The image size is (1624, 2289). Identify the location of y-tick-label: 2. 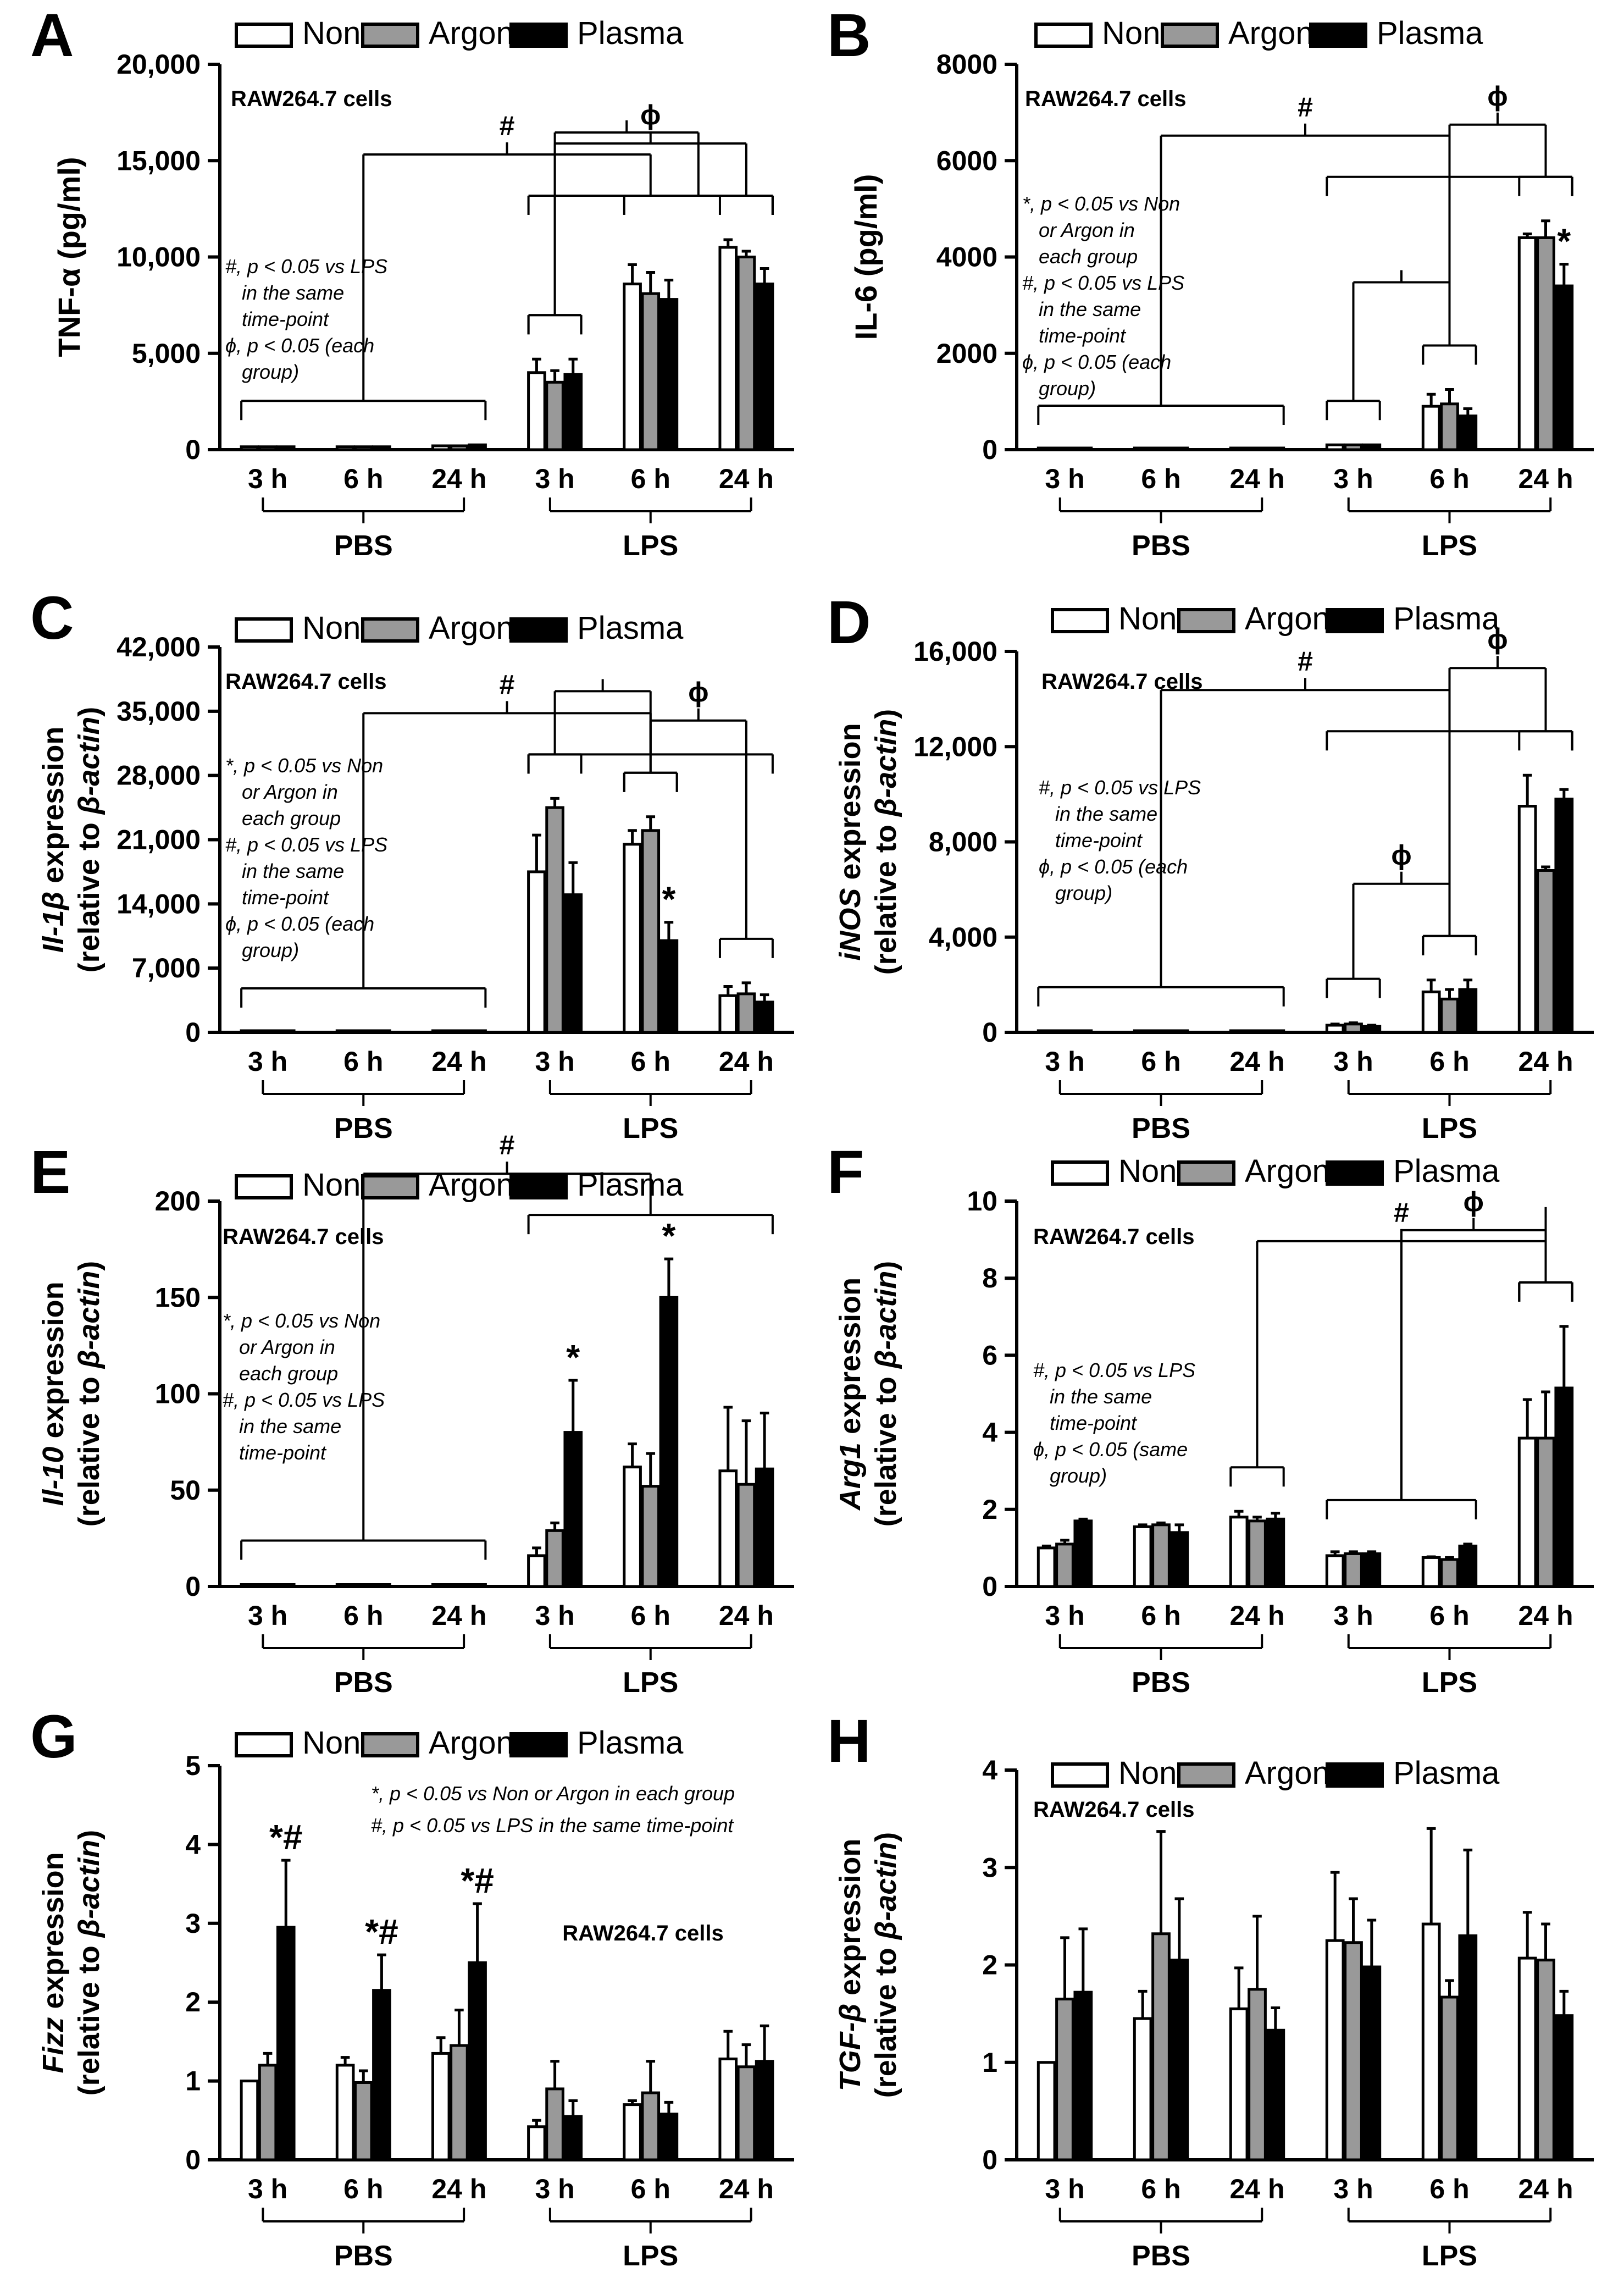
(989, 1965).